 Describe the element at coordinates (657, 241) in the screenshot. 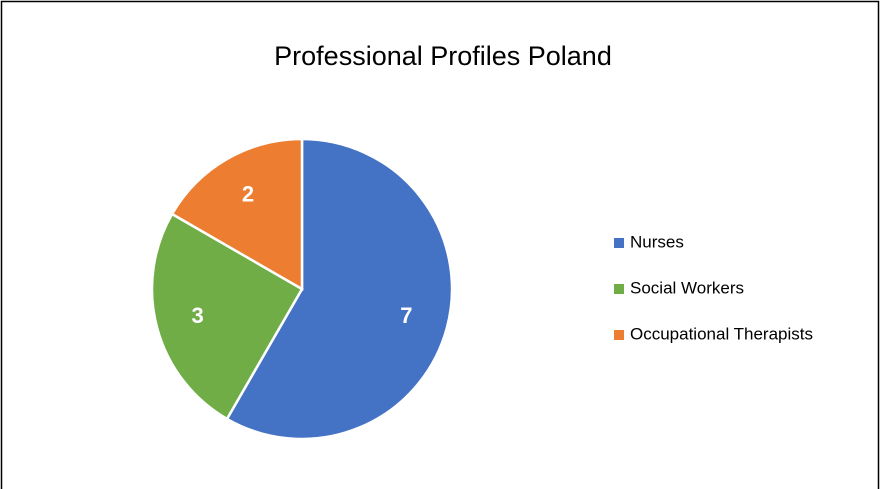

I see `legend-label: Nurses` at that location.